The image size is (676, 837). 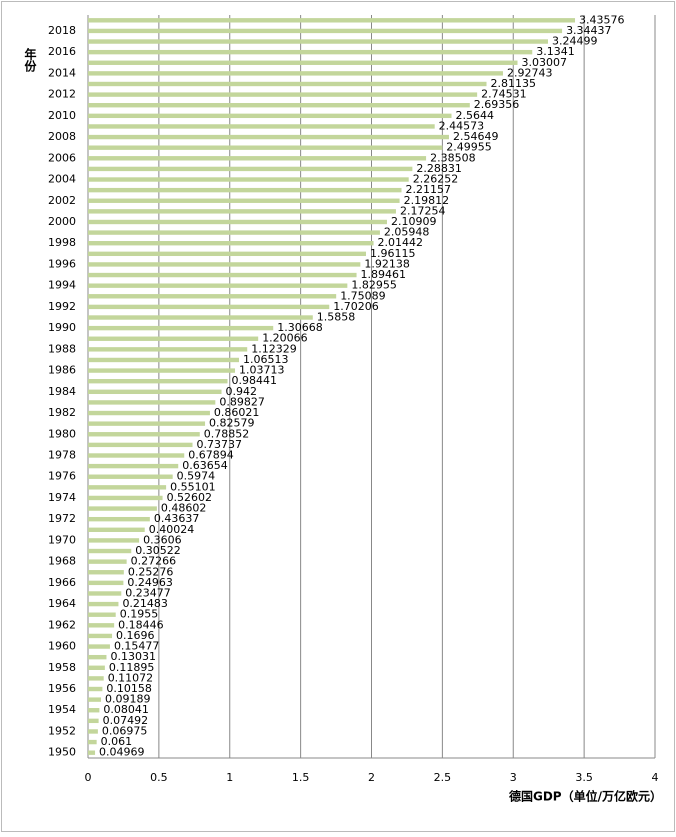 What do you see at coordinates (387, 263) in the screenshot?
I see `value-label: 1.92138` at bounding box center [387, 263].